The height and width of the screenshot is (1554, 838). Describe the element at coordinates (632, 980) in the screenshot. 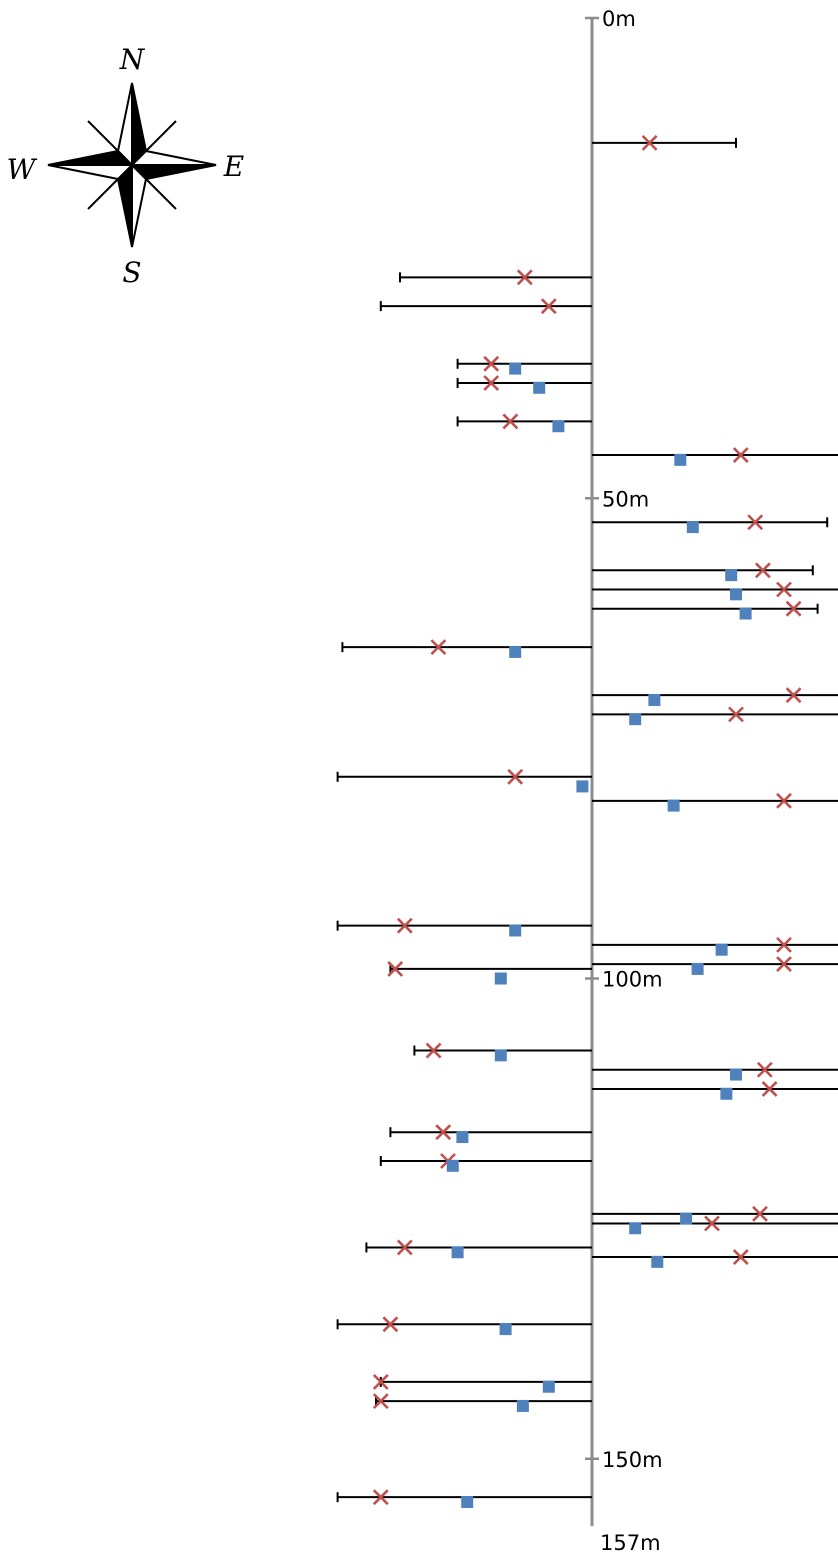

I see `depth-tick-label: 100m` at that location.